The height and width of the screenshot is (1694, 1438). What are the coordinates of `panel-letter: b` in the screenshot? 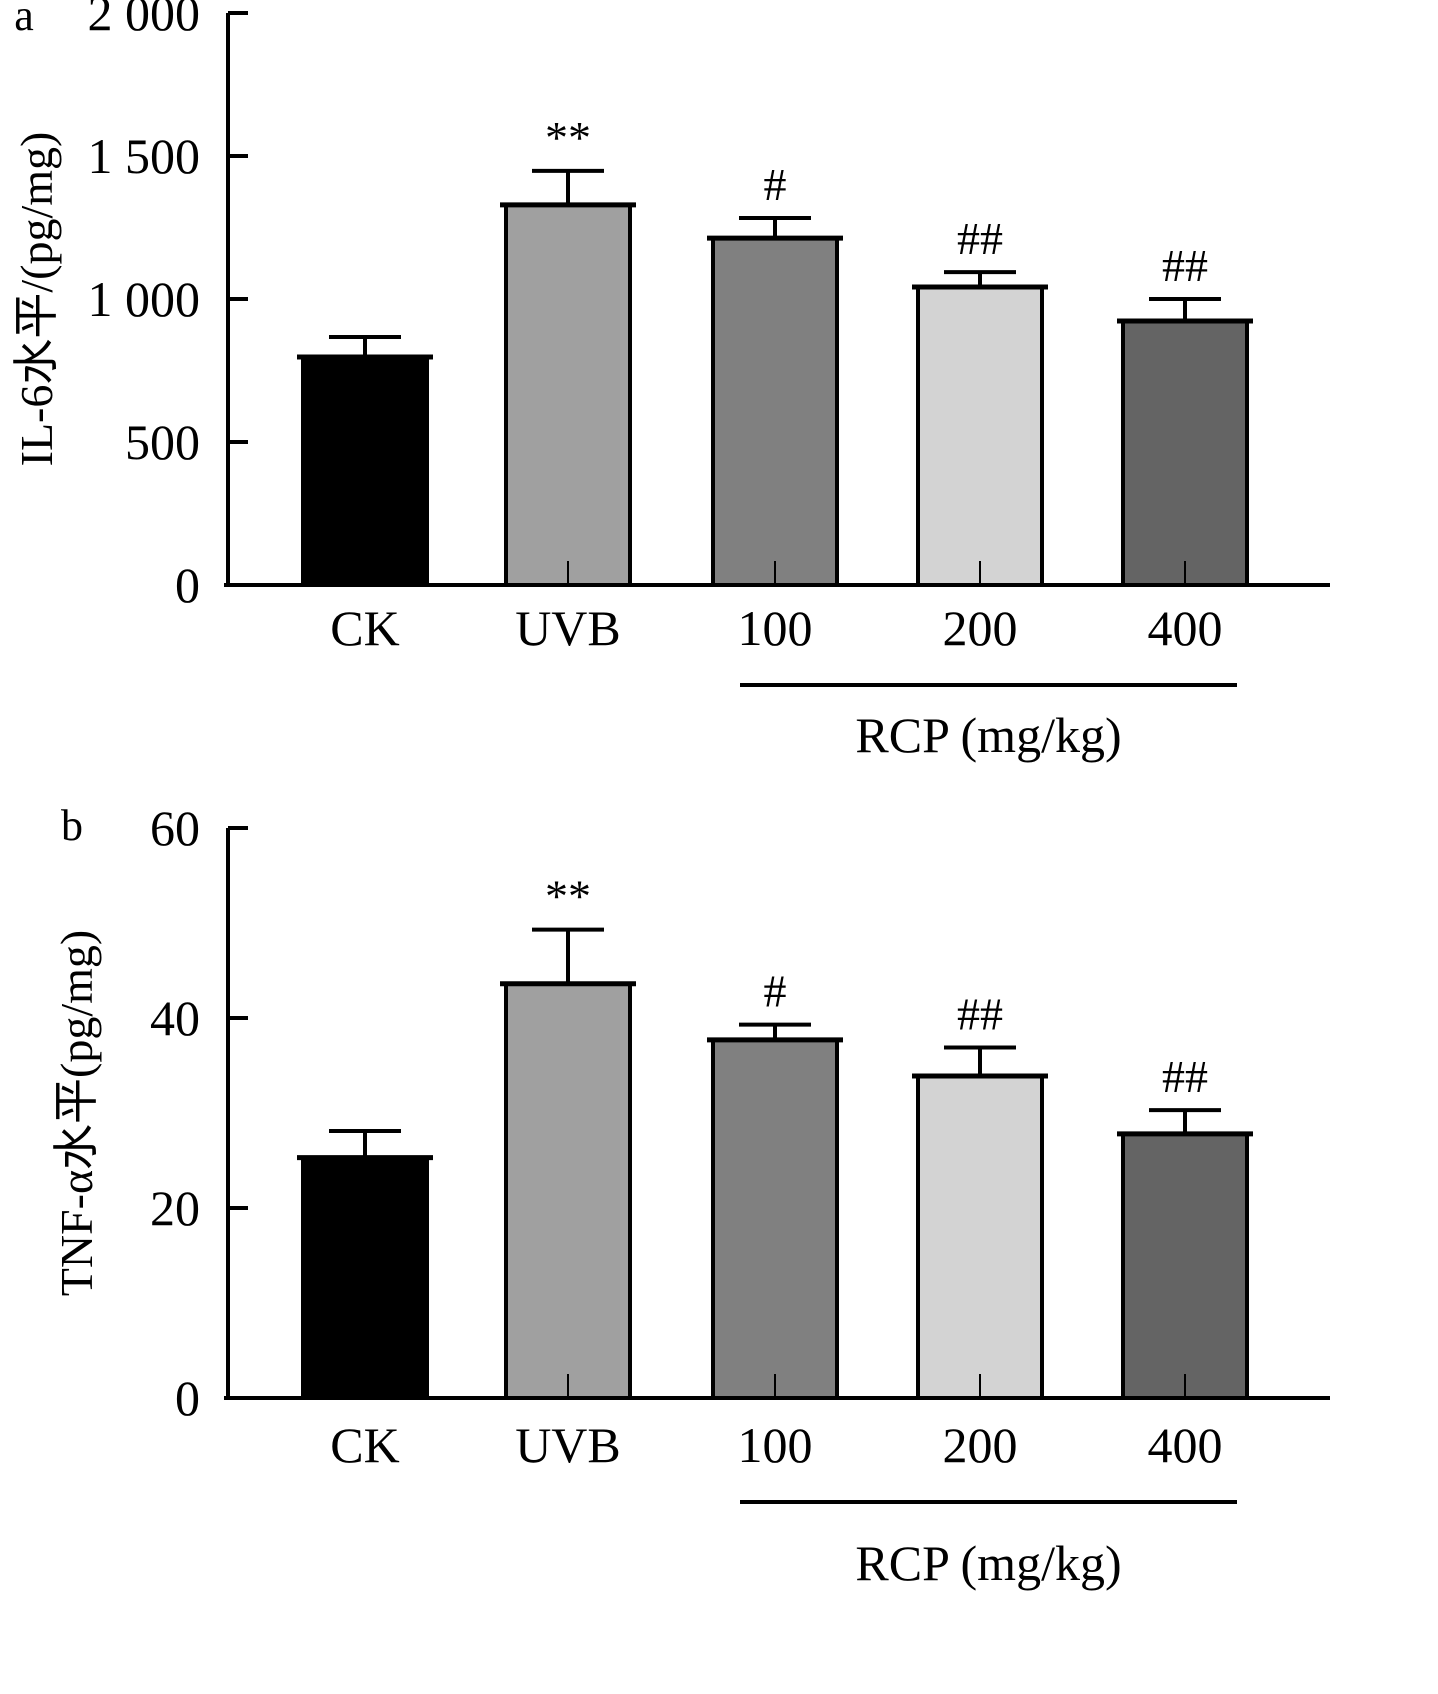 It's located at (72, 825).